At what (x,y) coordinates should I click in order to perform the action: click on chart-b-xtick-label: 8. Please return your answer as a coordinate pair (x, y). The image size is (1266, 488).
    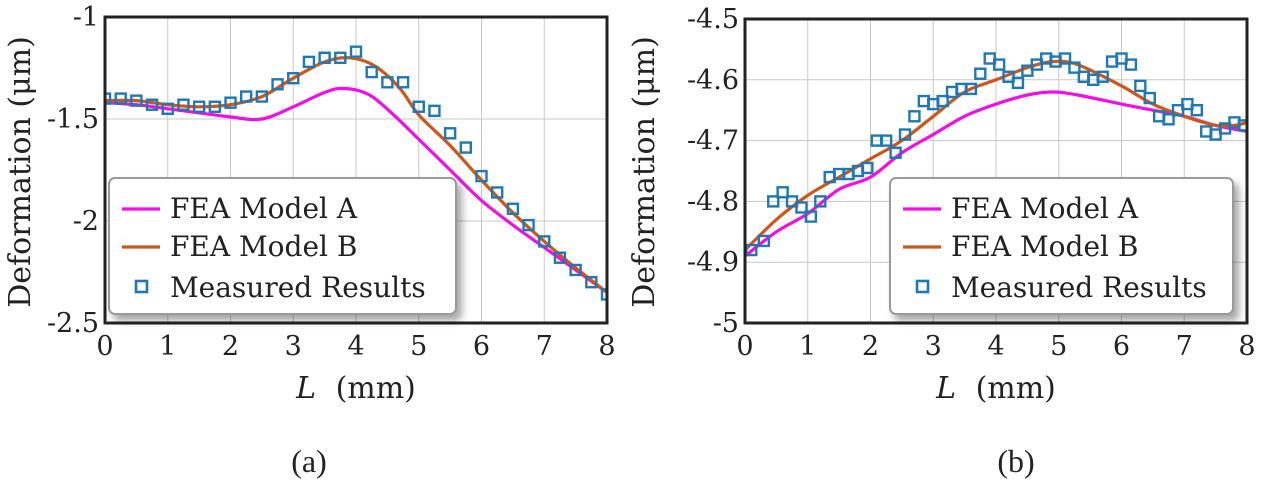
    Looking at the image, I should click on (1246, 346).